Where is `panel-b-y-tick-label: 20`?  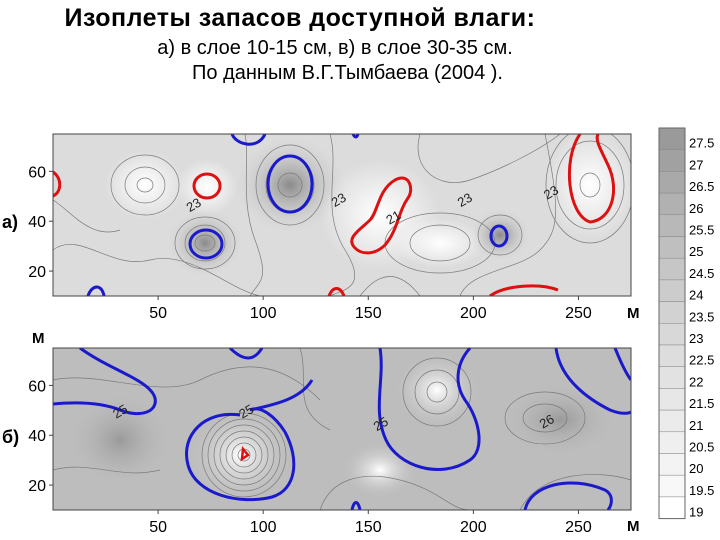
panel-b-y-tick-label: 20 is located at coordinates (37, 486).